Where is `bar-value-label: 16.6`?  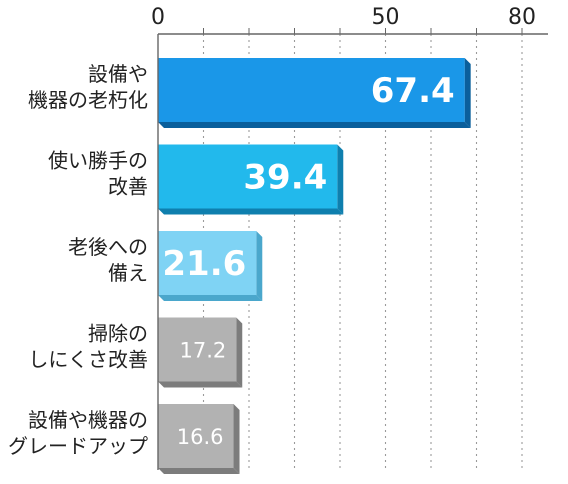
bar-value-label: 16.6 is located at coordinates (200, 437).